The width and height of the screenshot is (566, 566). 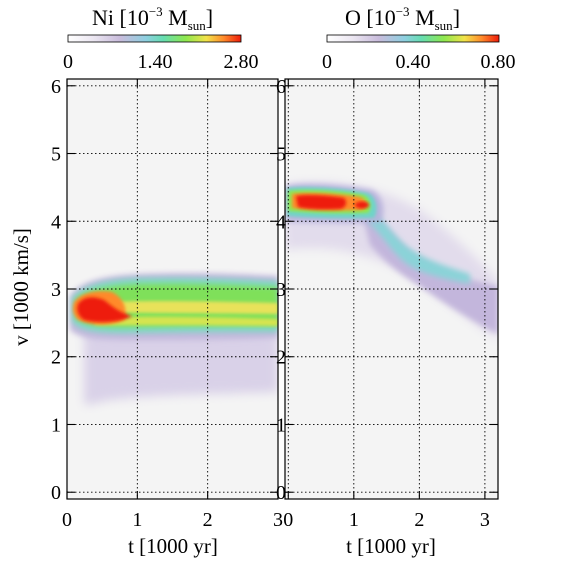 I want to click on o-y-tick-label: 4, so click(x=281, y=222).